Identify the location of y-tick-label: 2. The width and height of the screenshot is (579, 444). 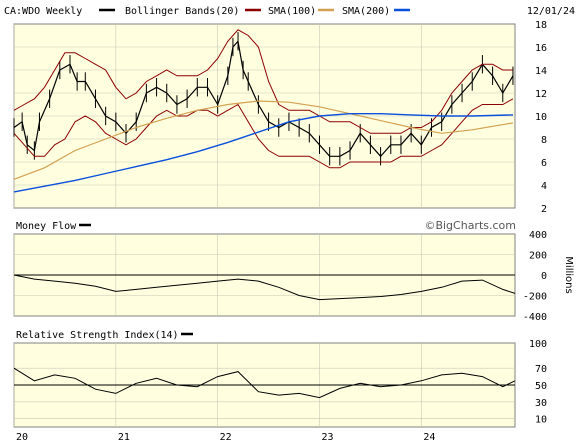
(544, 209).